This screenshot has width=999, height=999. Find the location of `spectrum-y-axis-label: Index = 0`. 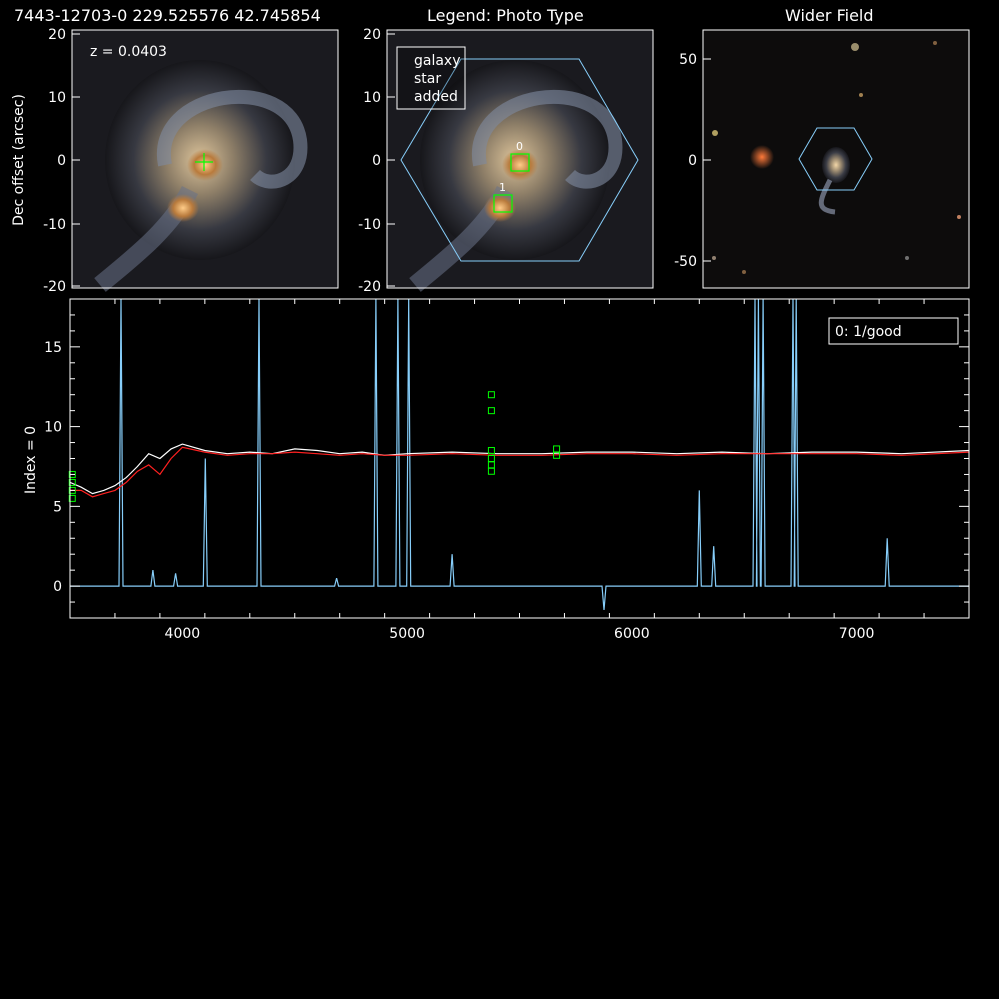

spectrum-y-axis-label: Index = 0 is located at coordinates (31, 460).